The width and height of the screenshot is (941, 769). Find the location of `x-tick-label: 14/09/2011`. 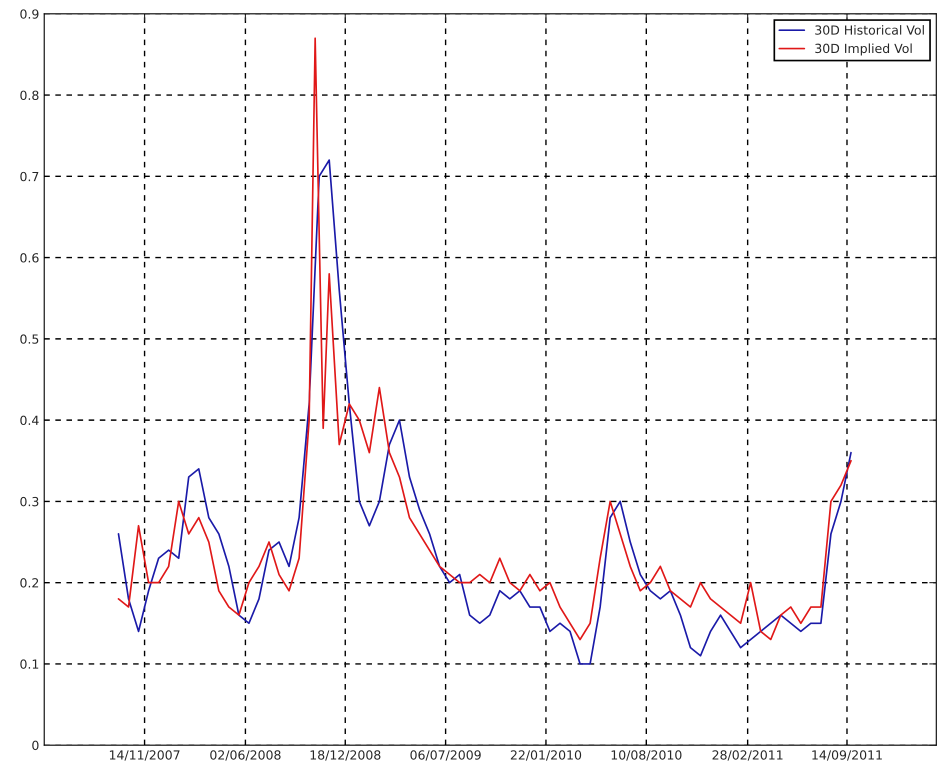

x-tick-label: 14/09/2011 is located at coordinates (847, 755).